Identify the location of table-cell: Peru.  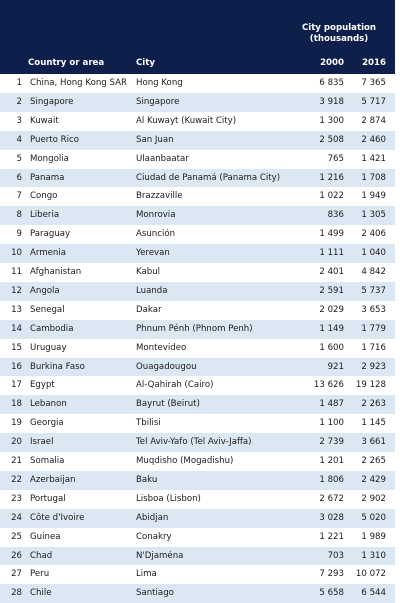
(40, 574).